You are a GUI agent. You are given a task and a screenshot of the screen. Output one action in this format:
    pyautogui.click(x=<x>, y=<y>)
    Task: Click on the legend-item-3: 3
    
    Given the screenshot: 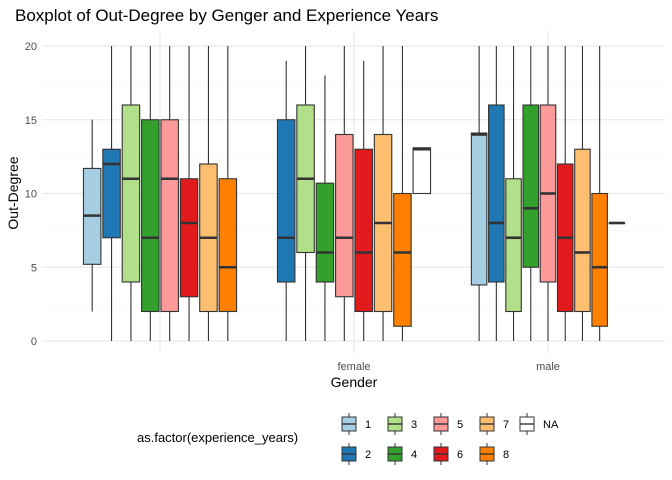 What is the action you would take?
    pyautogui.click(x=402, y=424)
    